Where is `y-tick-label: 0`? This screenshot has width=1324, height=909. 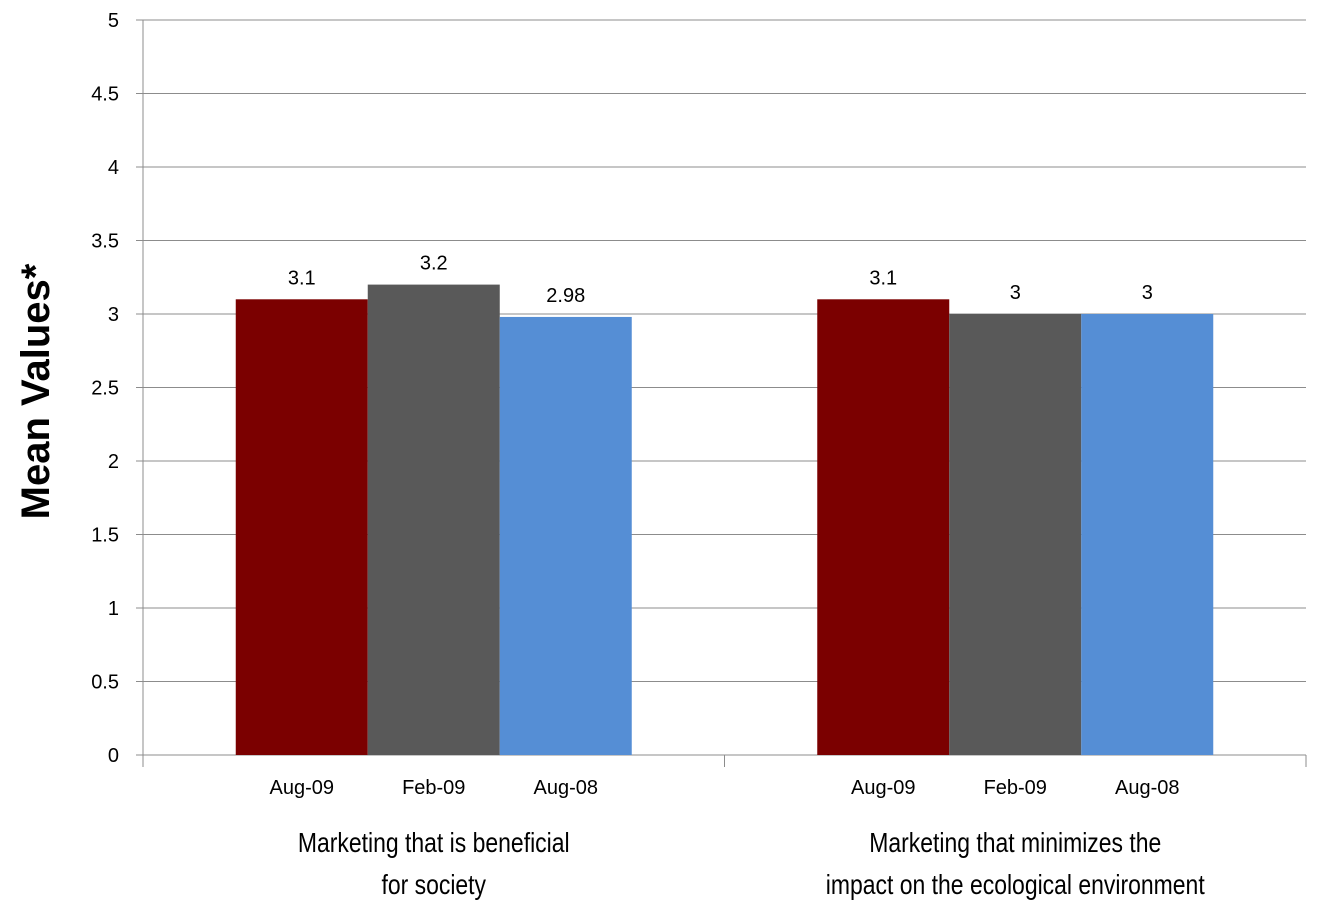
y-tick-label: 0 is located at coordinates (113, 756).